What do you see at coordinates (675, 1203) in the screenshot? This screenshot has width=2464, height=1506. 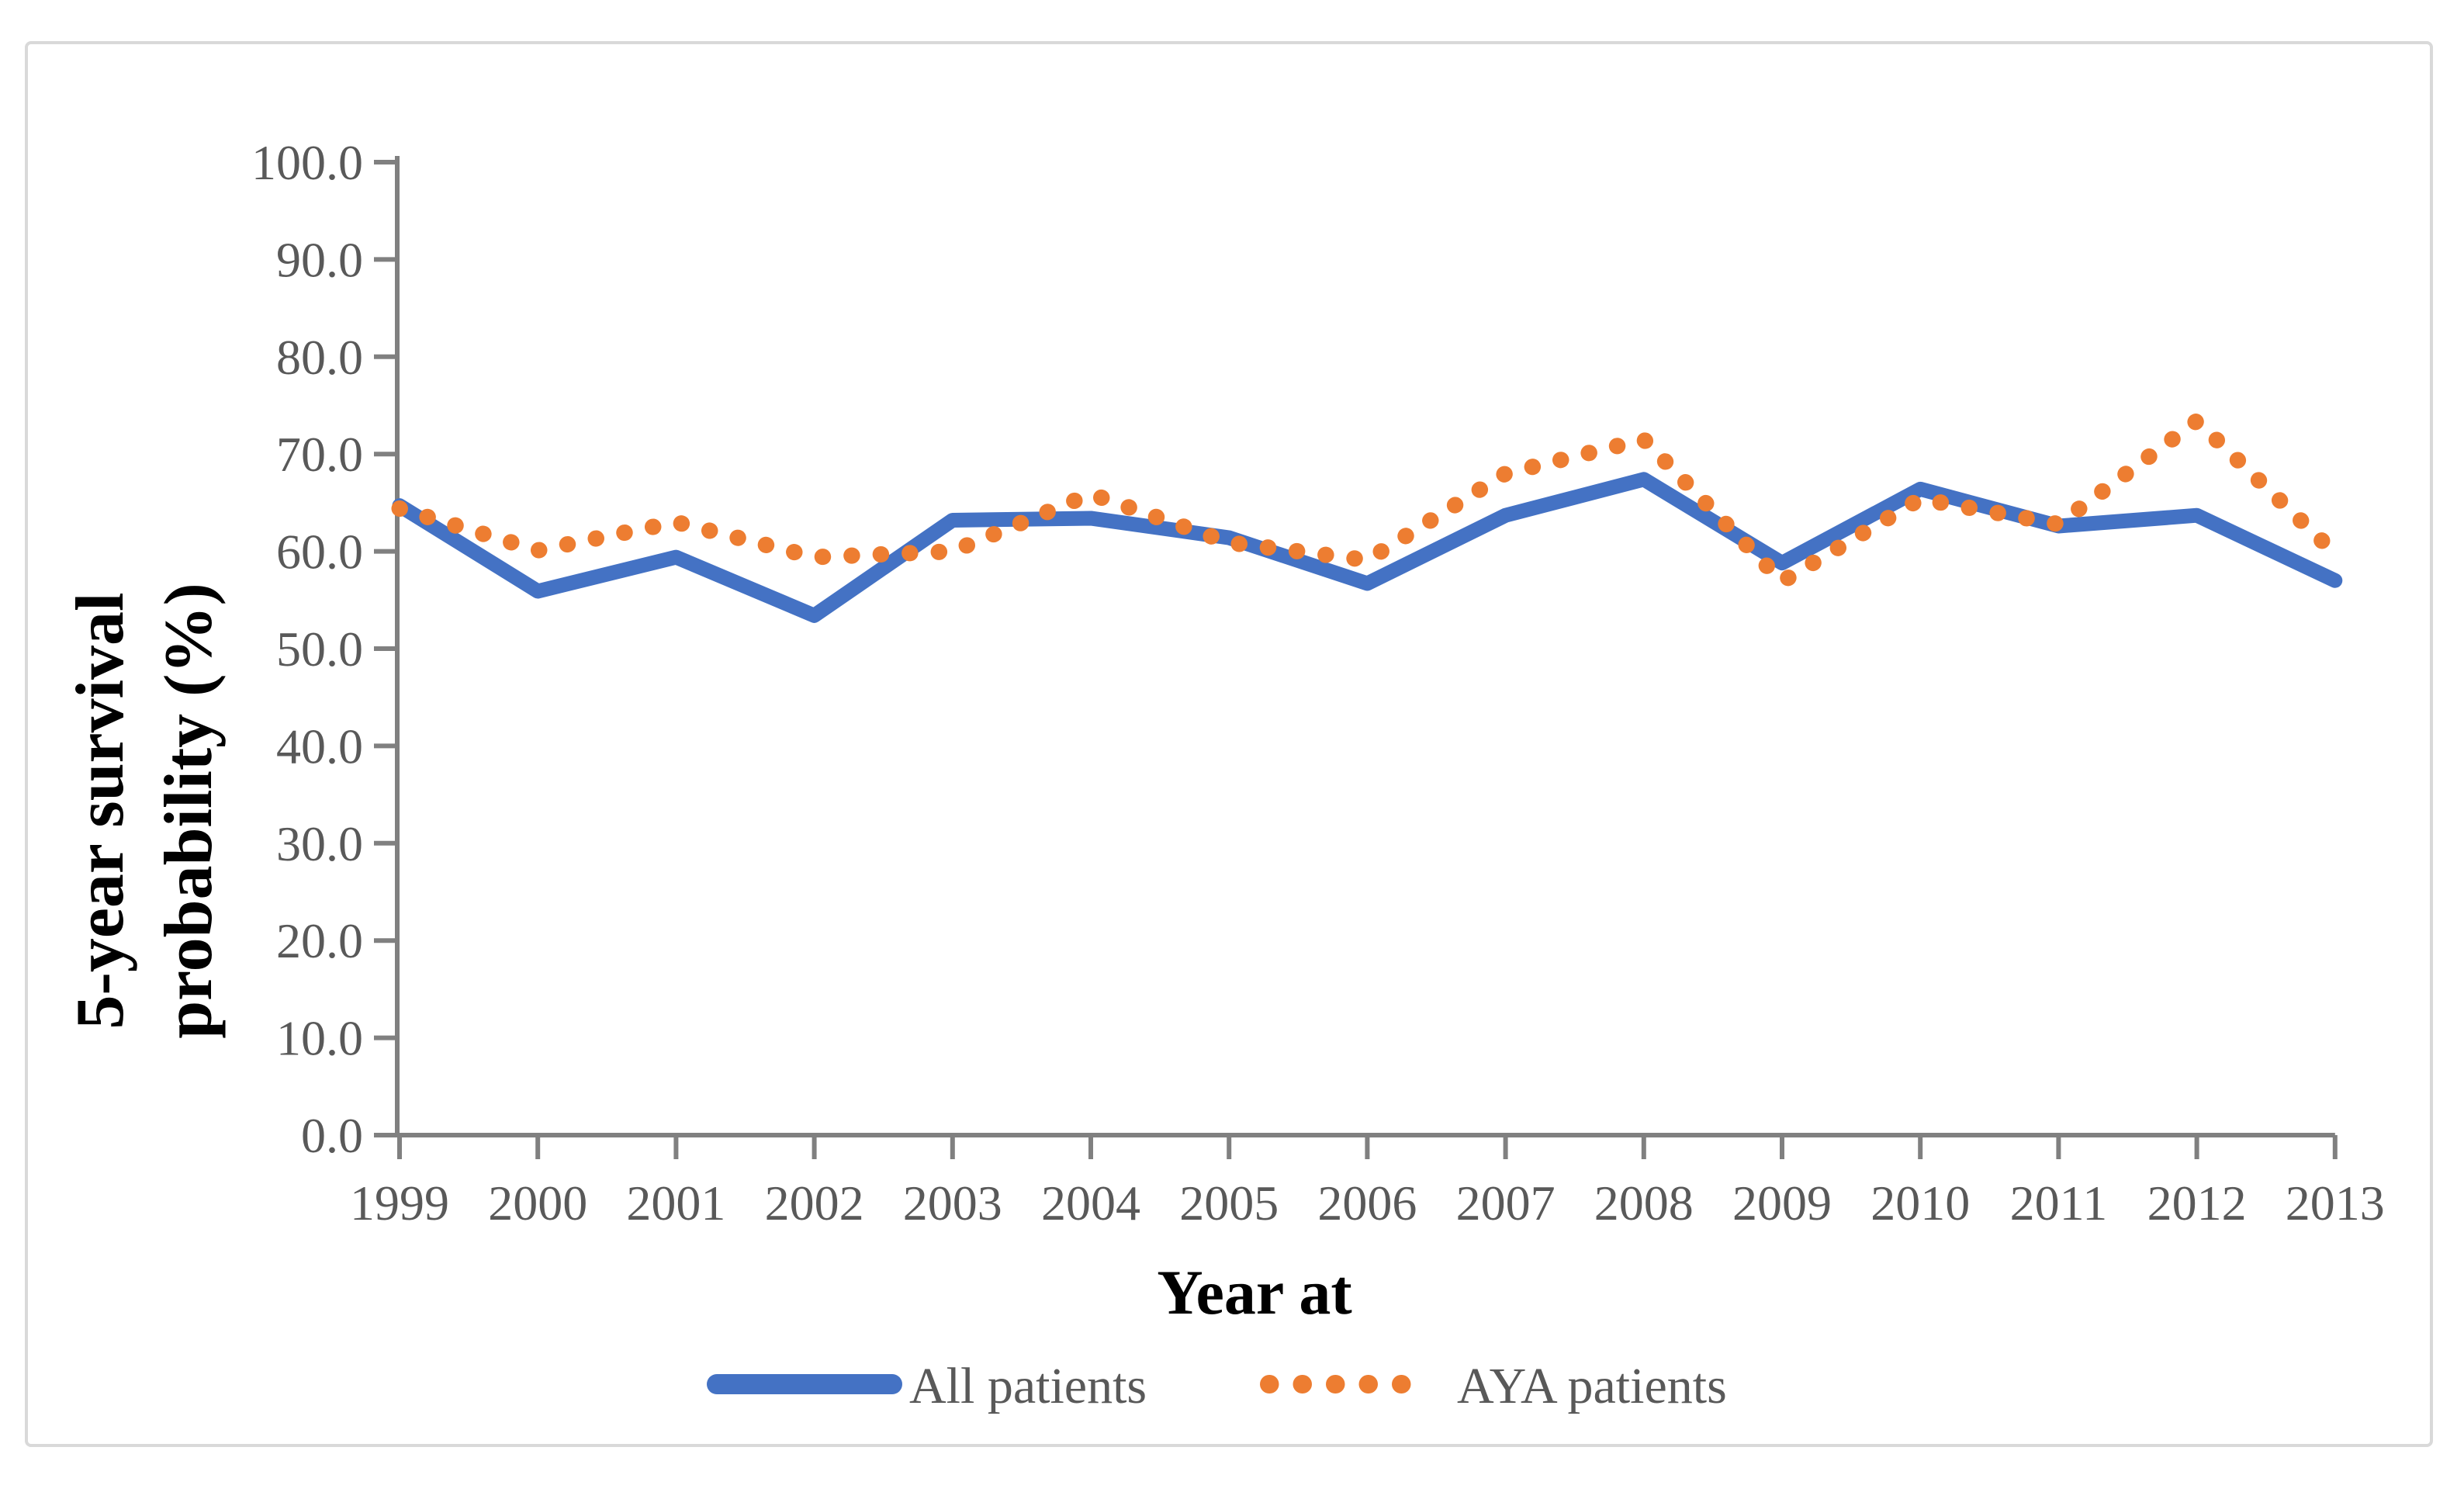 I see `x-tick-label: 2001` at bounding box center [675, 1203].